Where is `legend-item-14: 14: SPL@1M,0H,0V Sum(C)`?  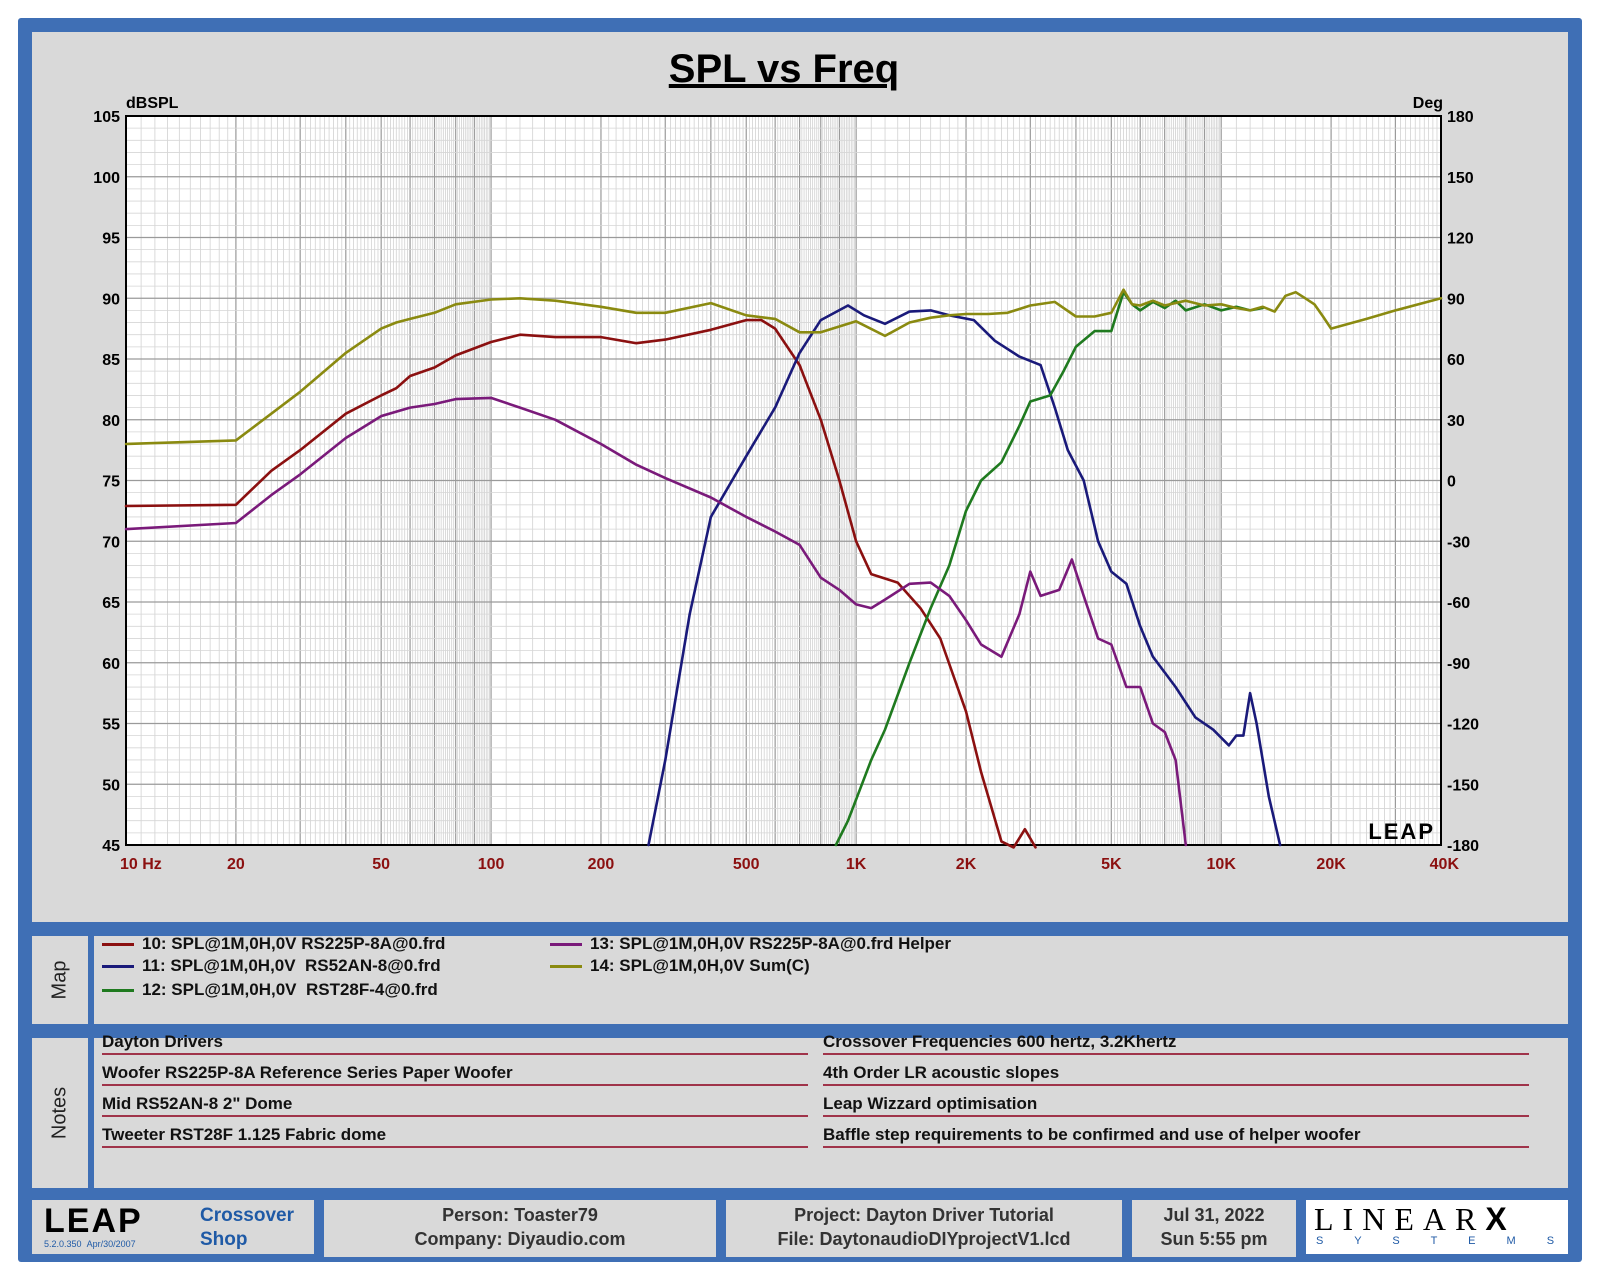 legend-item-14: 14: SPL@1M,0H,0V Sum(C) is located at coordinates (680, 966).